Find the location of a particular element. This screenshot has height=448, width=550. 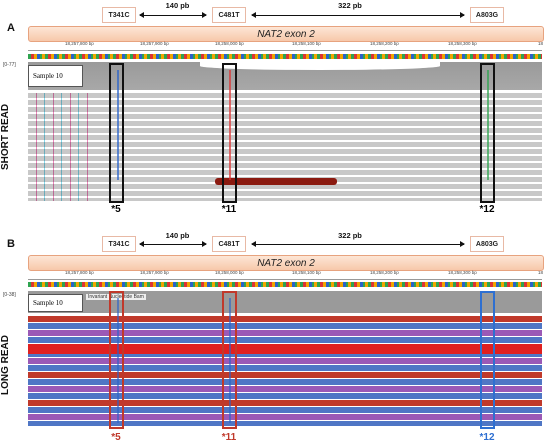

side-label-short-read: SHORT READ is located at coordinates (5, 137).